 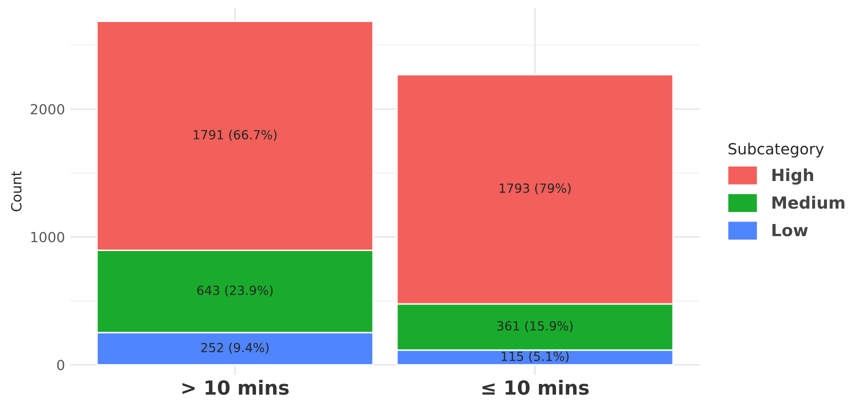 I want to click on x-tick-label: > 10 mins, so click(x=235, y=387).